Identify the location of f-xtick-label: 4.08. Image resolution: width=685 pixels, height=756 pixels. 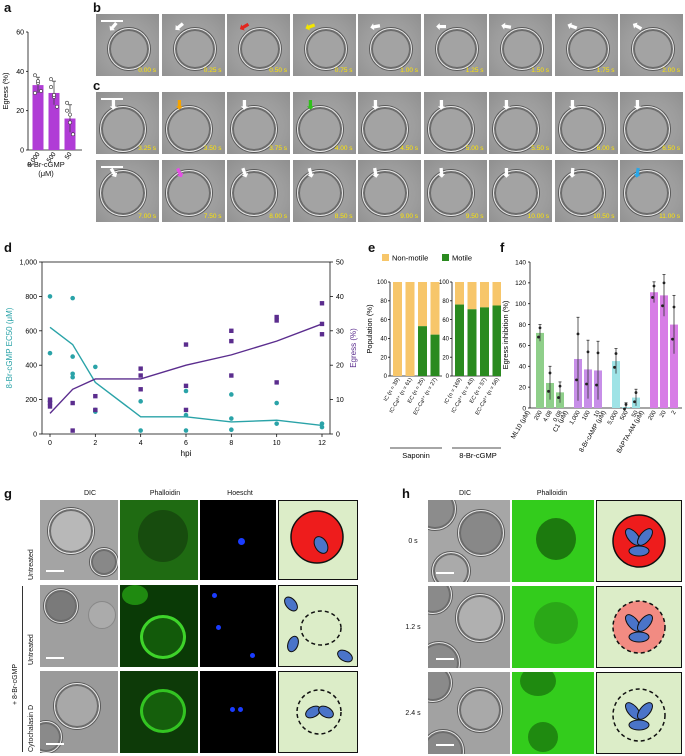
(548, 416).